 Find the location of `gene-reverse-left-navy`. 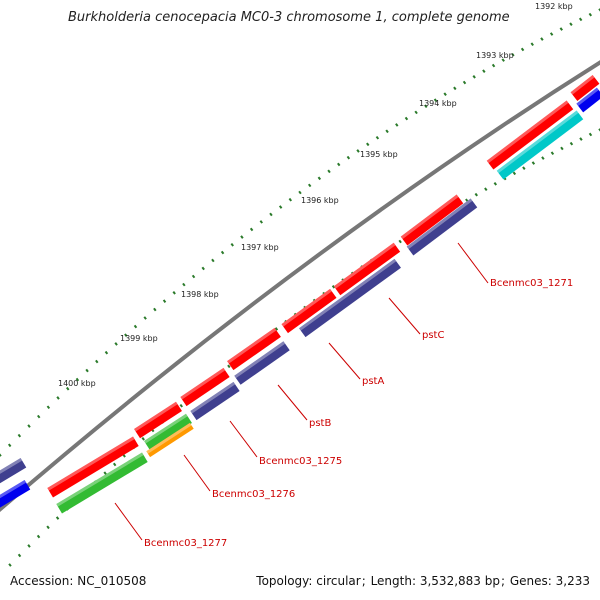

gene-reverse-left-navy is located at coordinates (13, 472).